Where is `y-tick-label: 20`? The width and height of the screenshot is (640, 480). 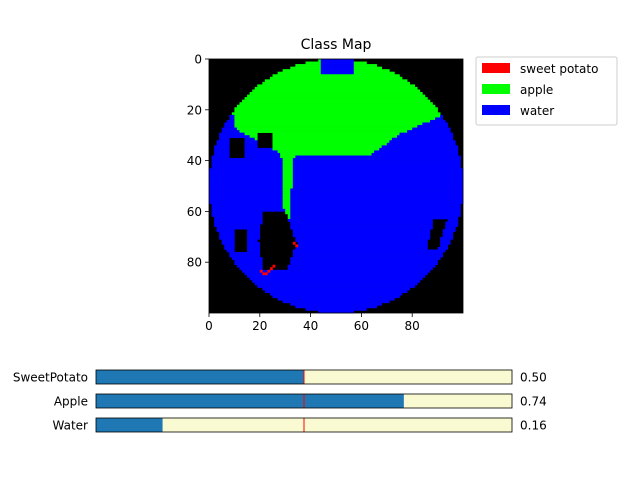 y-tick-label: 20 is located at coordinates (194, 110).